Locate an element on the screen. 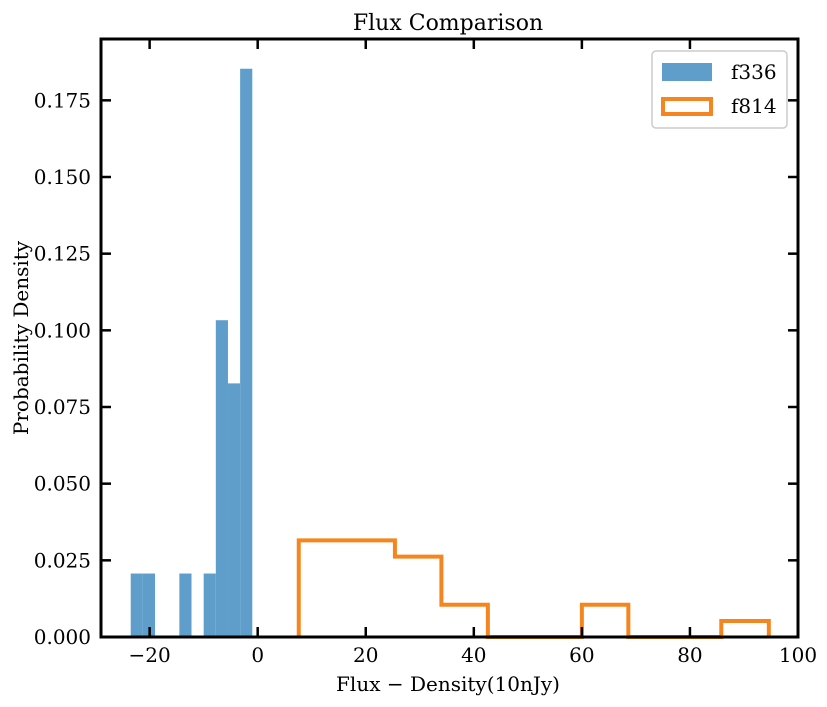 The width and height of the screenshot is (827, 707). y-tick-label: 0.025 is located at coordinates (62, 560).